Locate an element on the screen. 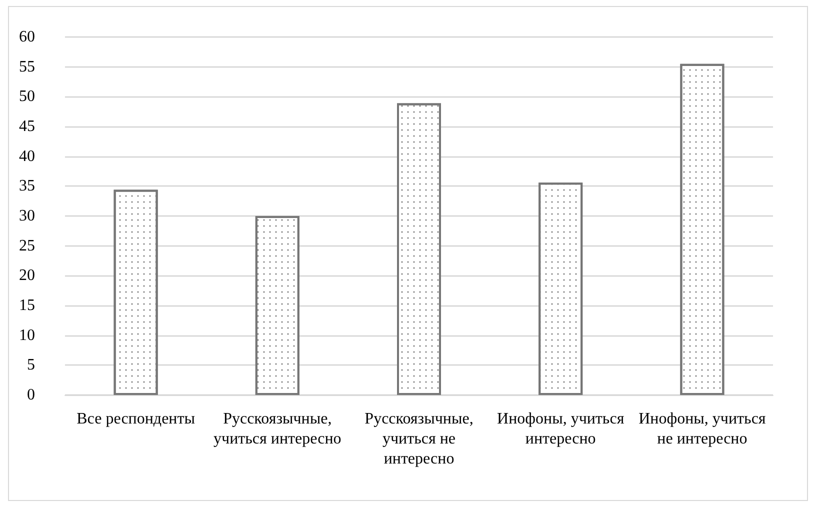  y-tick-label: 10 is located at coordinates (27, 335).